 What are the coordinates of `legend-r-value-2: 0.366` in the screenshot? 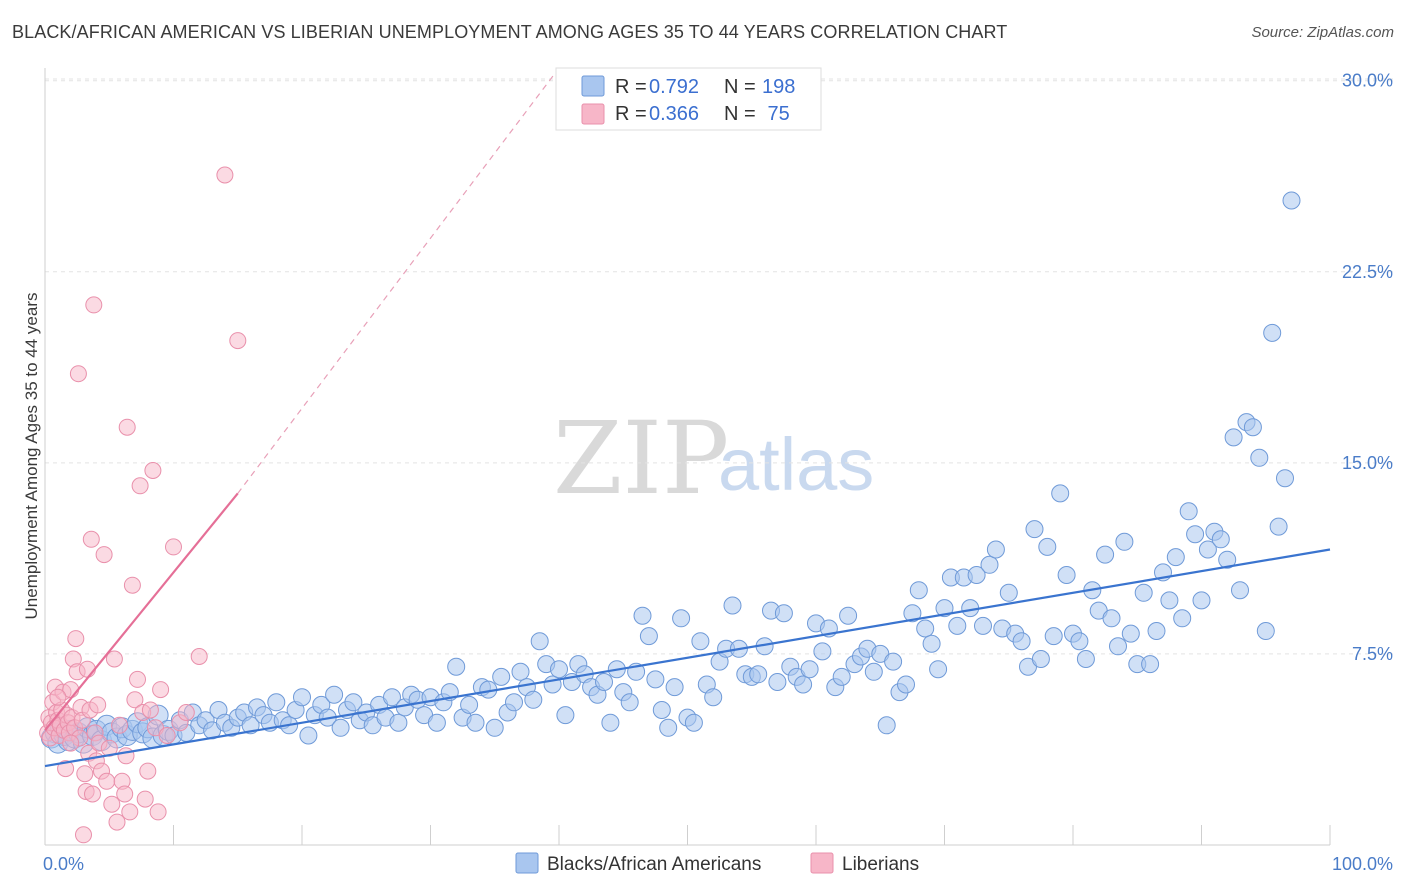 It's located at (674, 114).